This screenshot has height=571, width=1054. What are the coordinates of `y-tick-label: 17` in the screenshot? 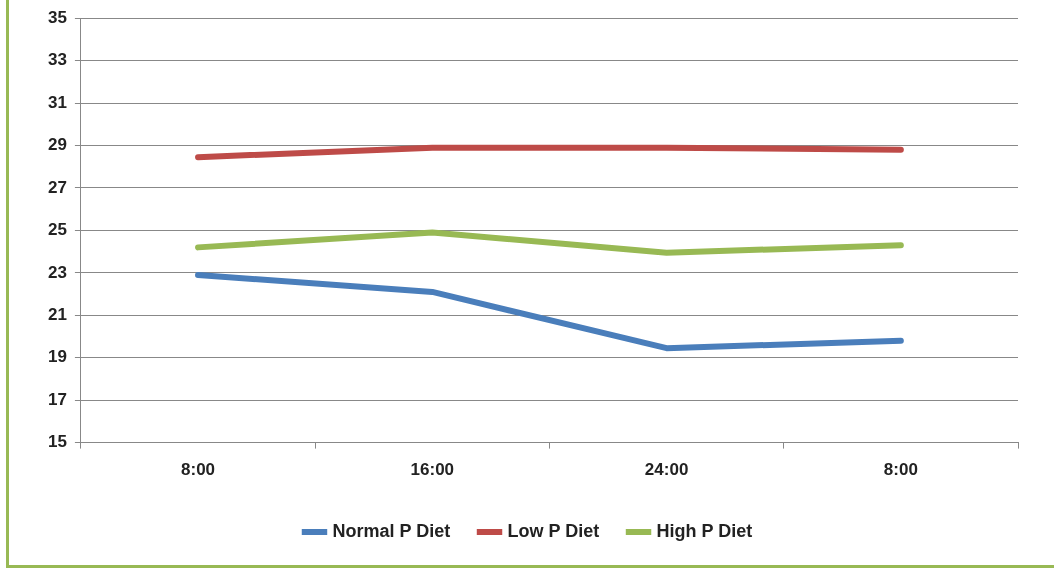 It's located at (57, 399).